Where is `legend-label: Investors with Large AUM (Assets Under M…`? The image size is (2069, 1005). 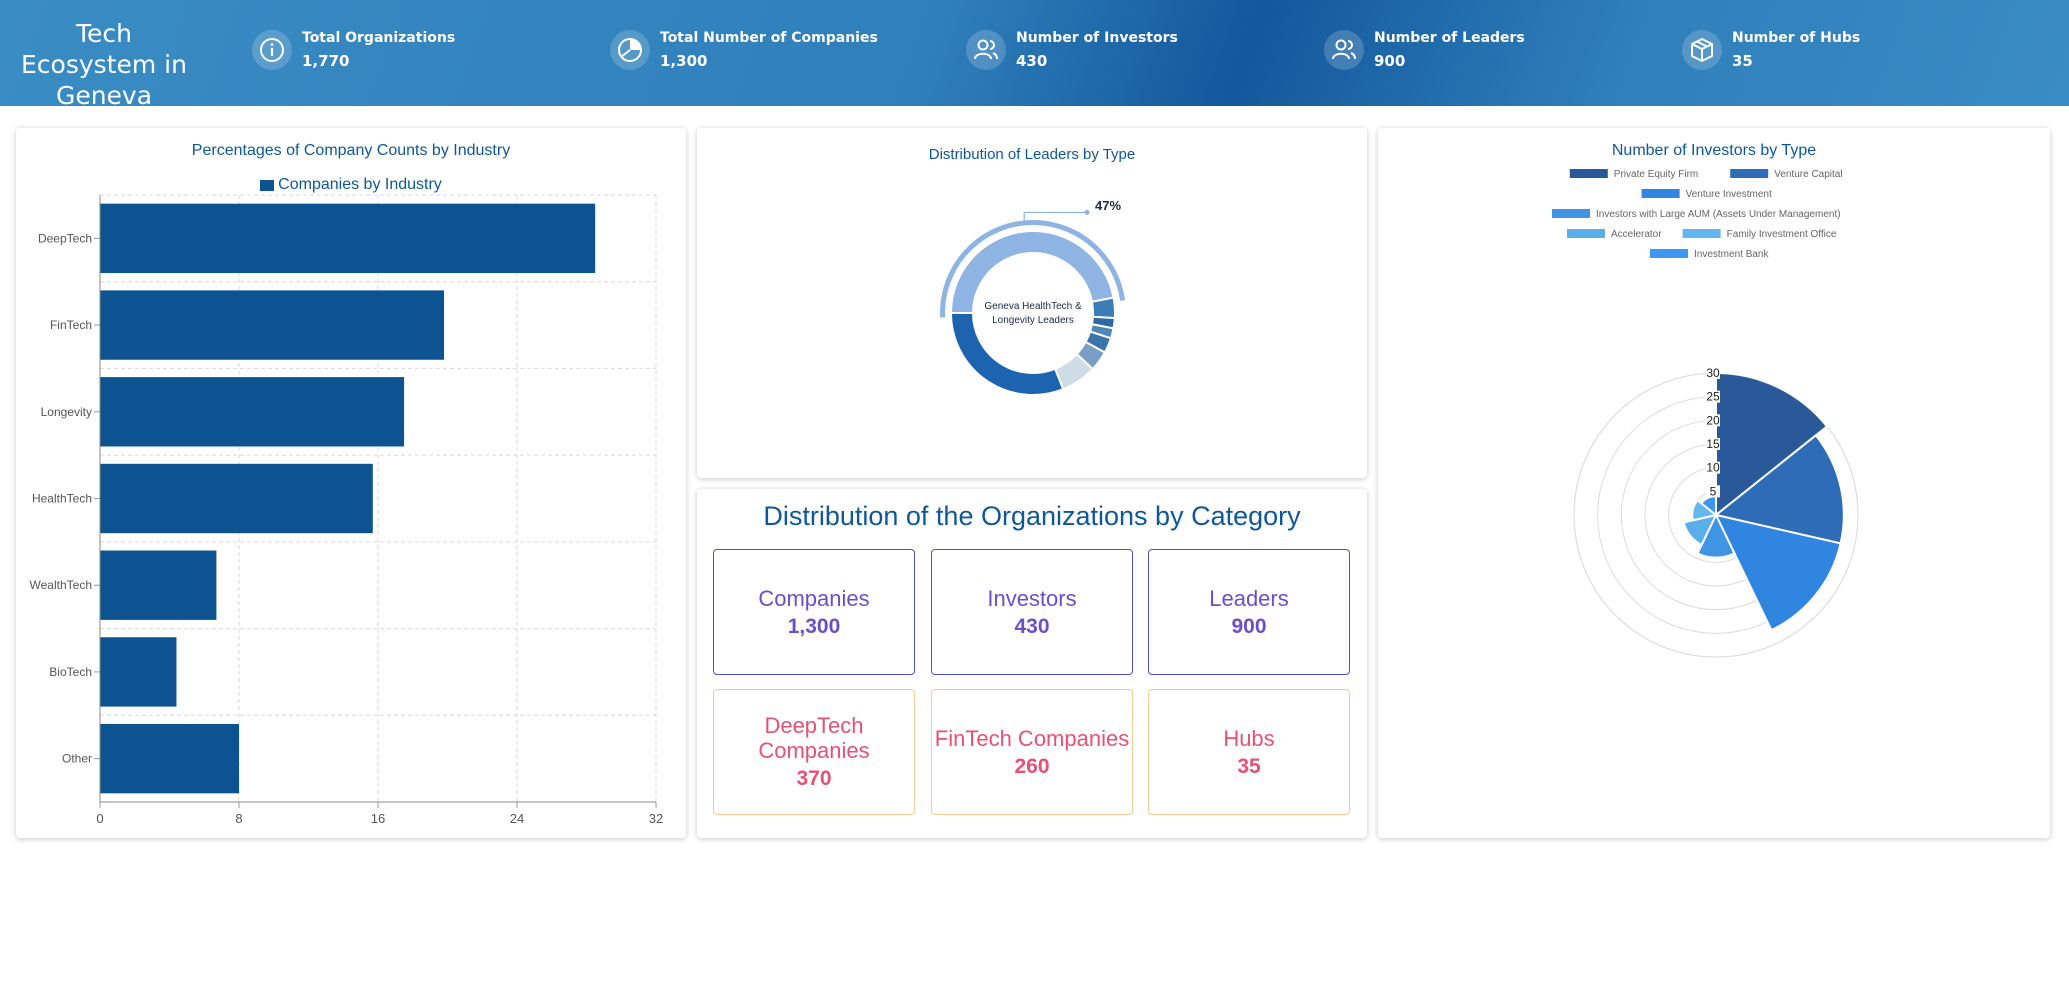 legend-label: Investors with Large AUM (Assets Under M… is located at coordinates (1718, 214).